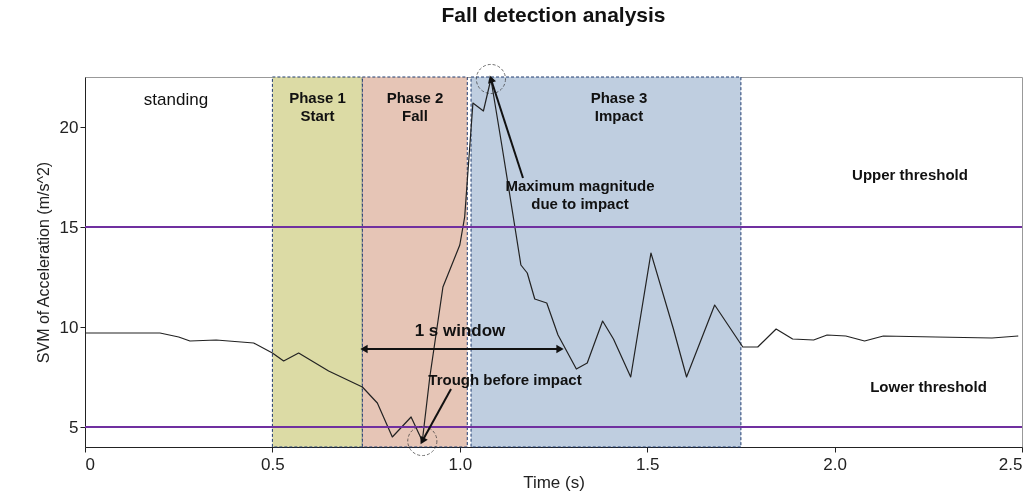  What do you see at coordinates (928, 386) in the screenshot?
I see `ref-line-label: Lower threshold` at bounding box center [928, 386].